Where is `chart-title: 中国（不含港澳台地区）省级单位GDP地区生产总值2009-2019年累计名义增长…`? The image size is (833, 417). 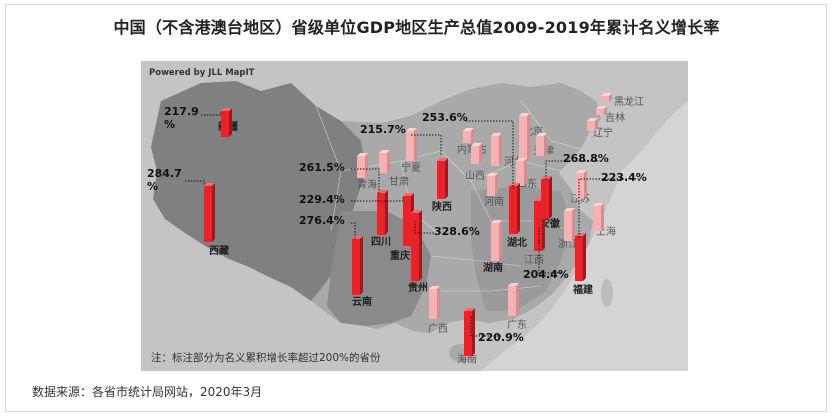
chart-title: 中国（不含港澳台地区）省级单位GDP地区生产总值2009-2019年累计名义增长… is located at coordinates (416, 27).